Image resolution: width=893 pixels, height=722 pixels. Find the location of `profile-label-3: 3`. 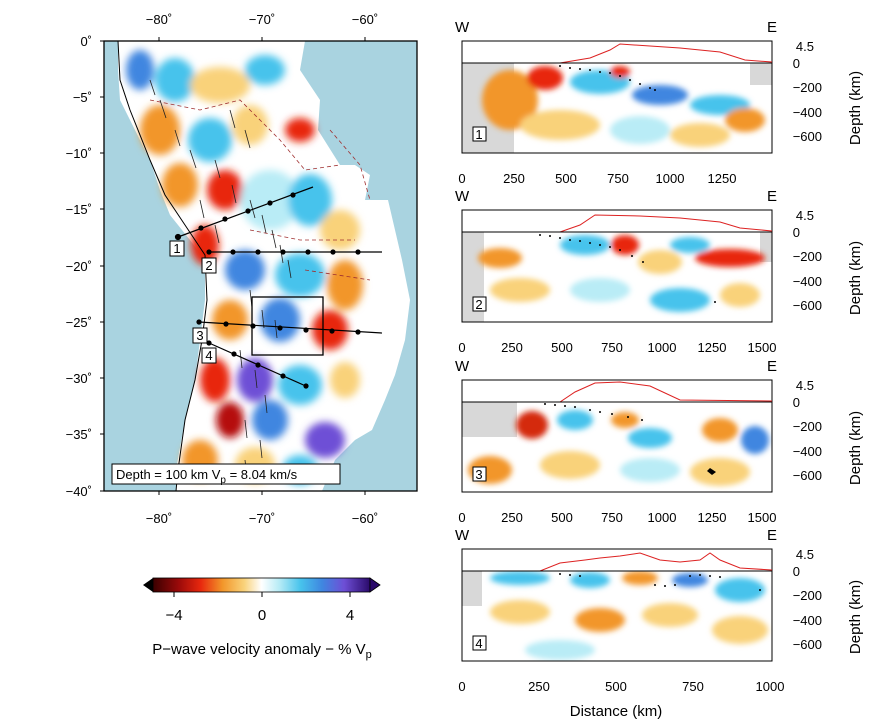

profile-label-3: 3 is located at coordinates (199, 335).